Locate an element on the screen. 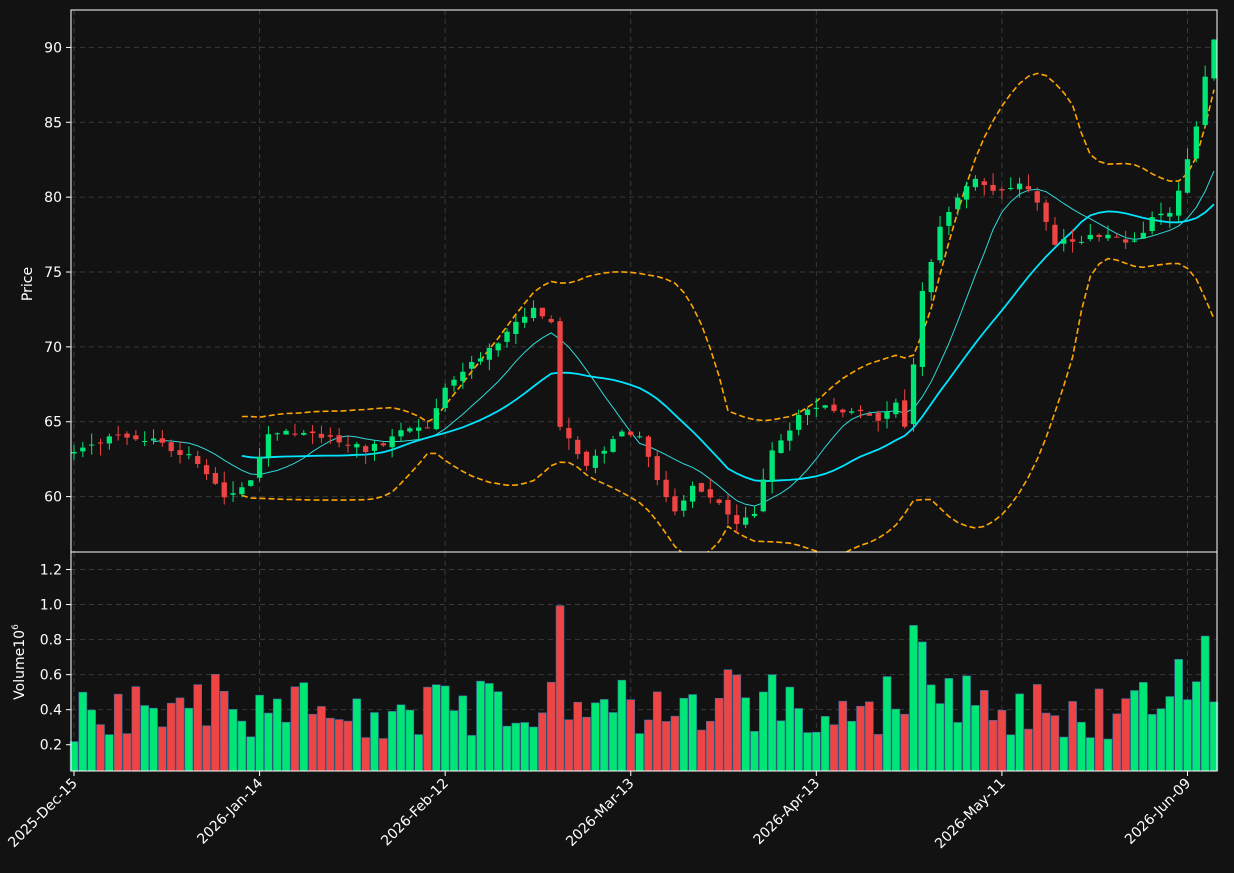 This screenshot has width=1234, height=873. price-tick-label: 90 is located at coordinates (53, 48).